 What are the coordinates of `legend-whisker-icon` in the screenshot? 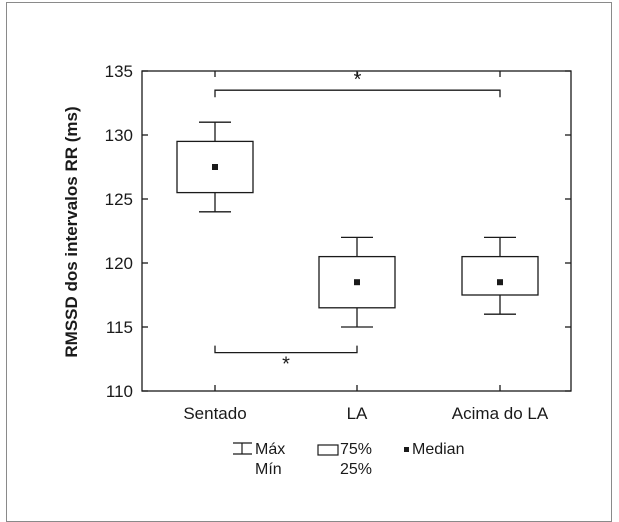 It's located at (242, 448).